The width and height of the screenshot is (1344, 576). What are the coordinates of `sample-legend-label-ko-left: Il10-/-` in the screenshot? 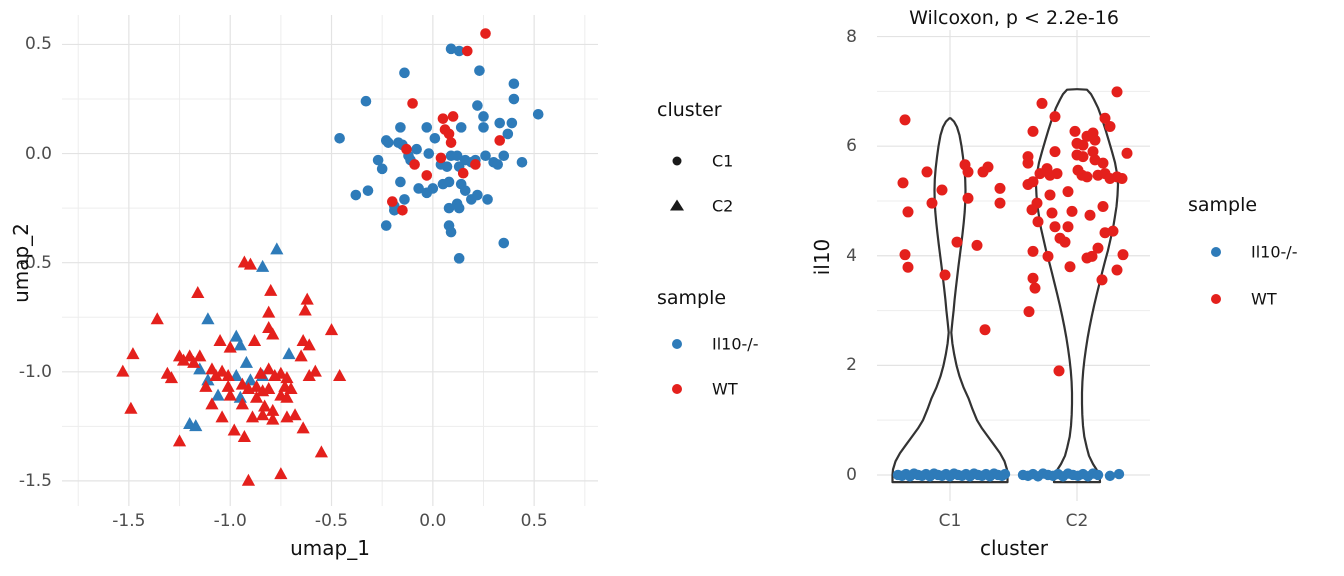 It's located at (735, 344).